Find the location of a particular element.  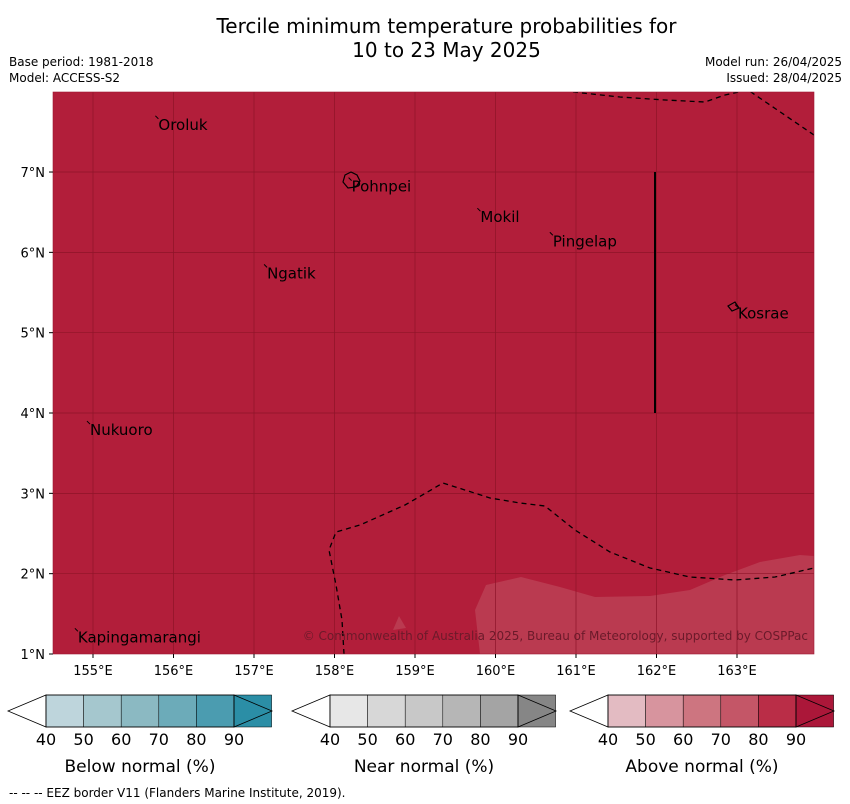

eez-border-north is located at coordinates (693, 114).